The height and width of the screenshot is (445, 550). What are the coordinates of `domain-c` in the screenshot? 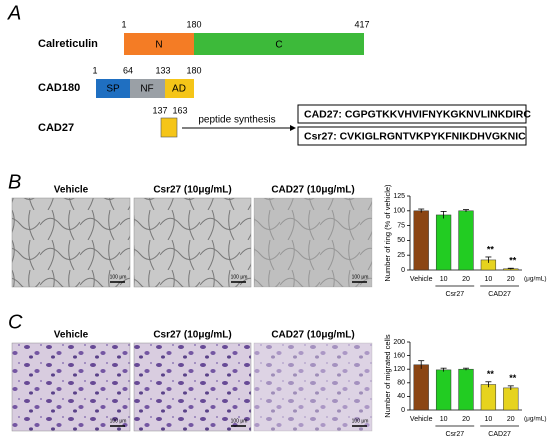 It's located at (279, 44).